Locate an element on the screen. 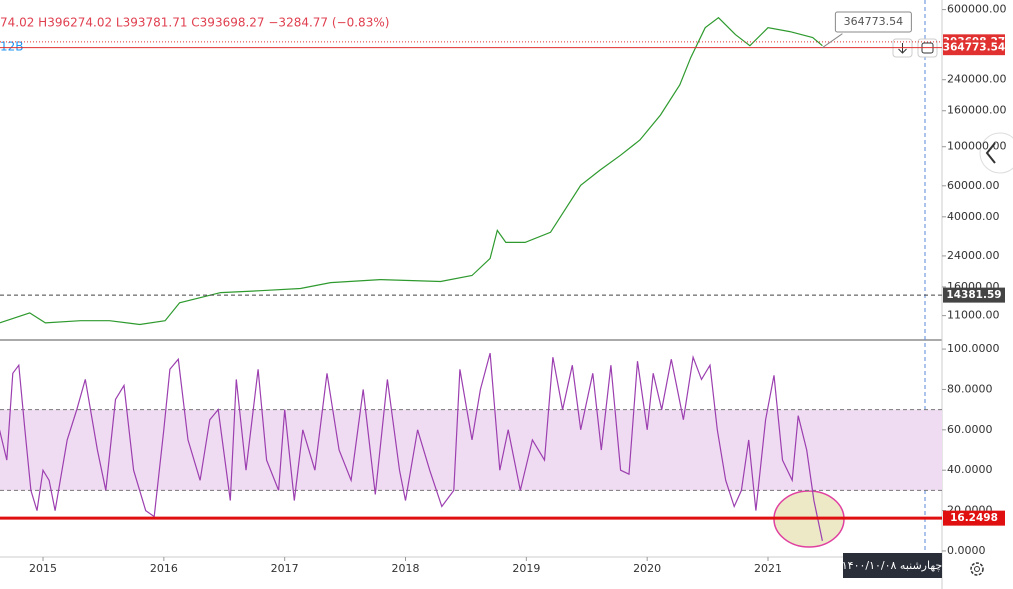 The image size is (1013, 589). volume-legend: 12B is located at coordinates (12, 47).